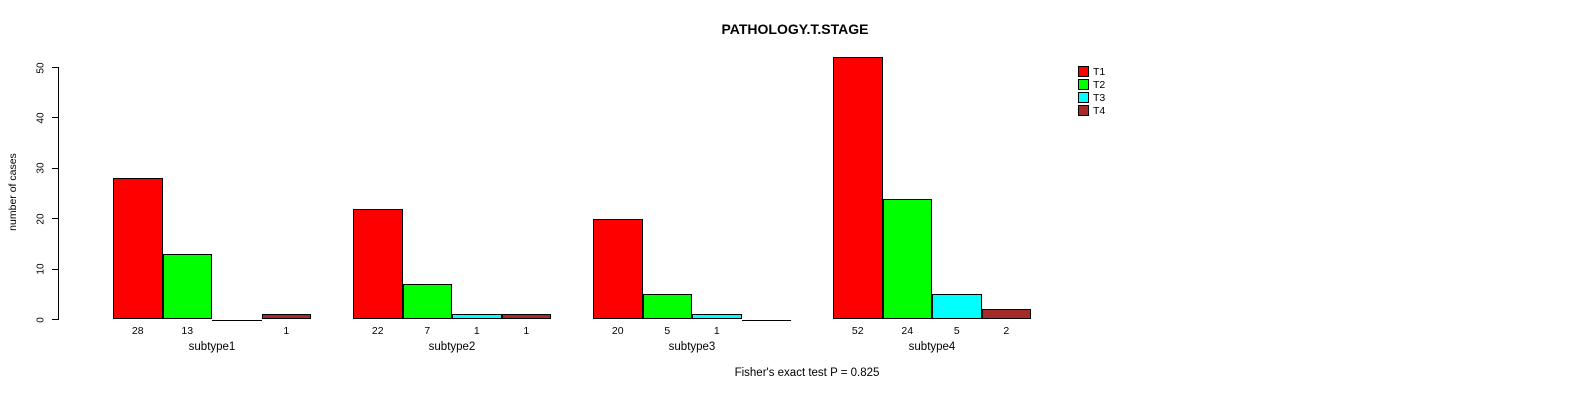 This screenshot has height=400, width=1590. What do you see at coordinates (138, 249) in the screenshot?
I see `bar-subtype1-T1` at bounding box center [138, 249].